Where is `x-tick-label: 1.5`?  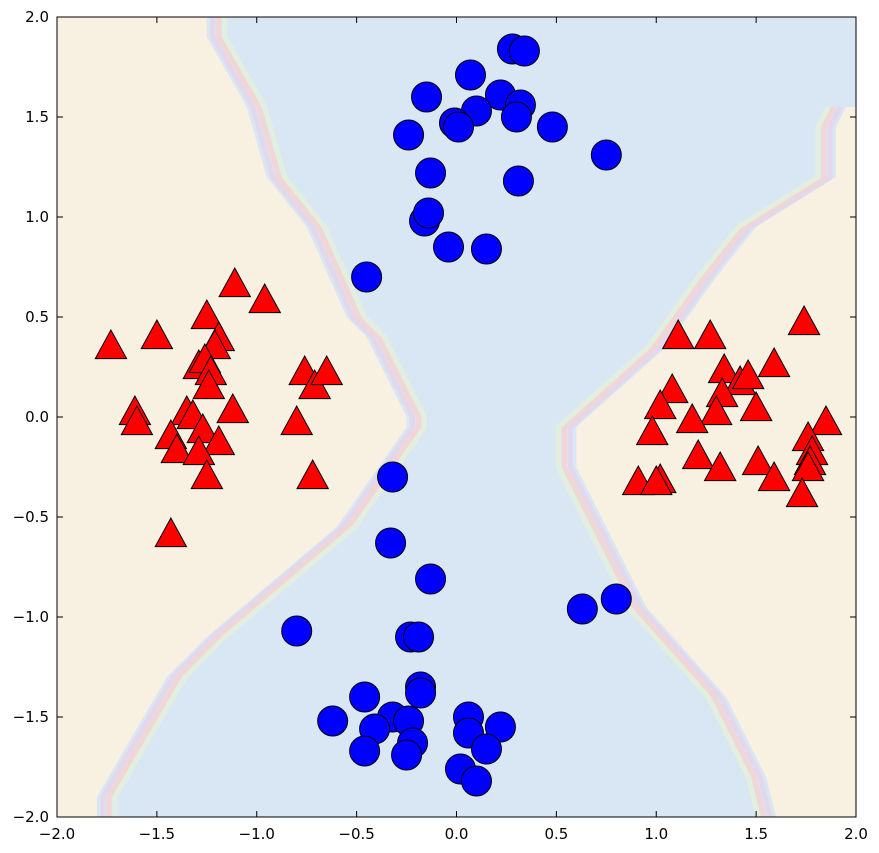 x-tick-label: 1.5 is located at coordinates (756, 834).